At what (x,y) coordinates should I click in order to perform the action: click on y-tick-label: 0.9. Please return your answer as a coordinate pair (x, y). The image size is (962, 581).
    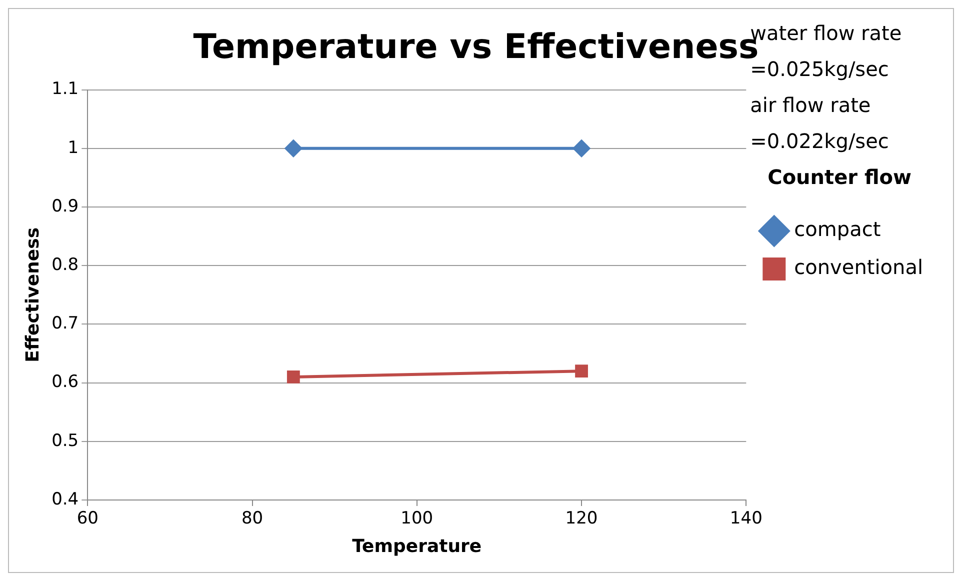
    Looking at the image, I should click on (65, 206).